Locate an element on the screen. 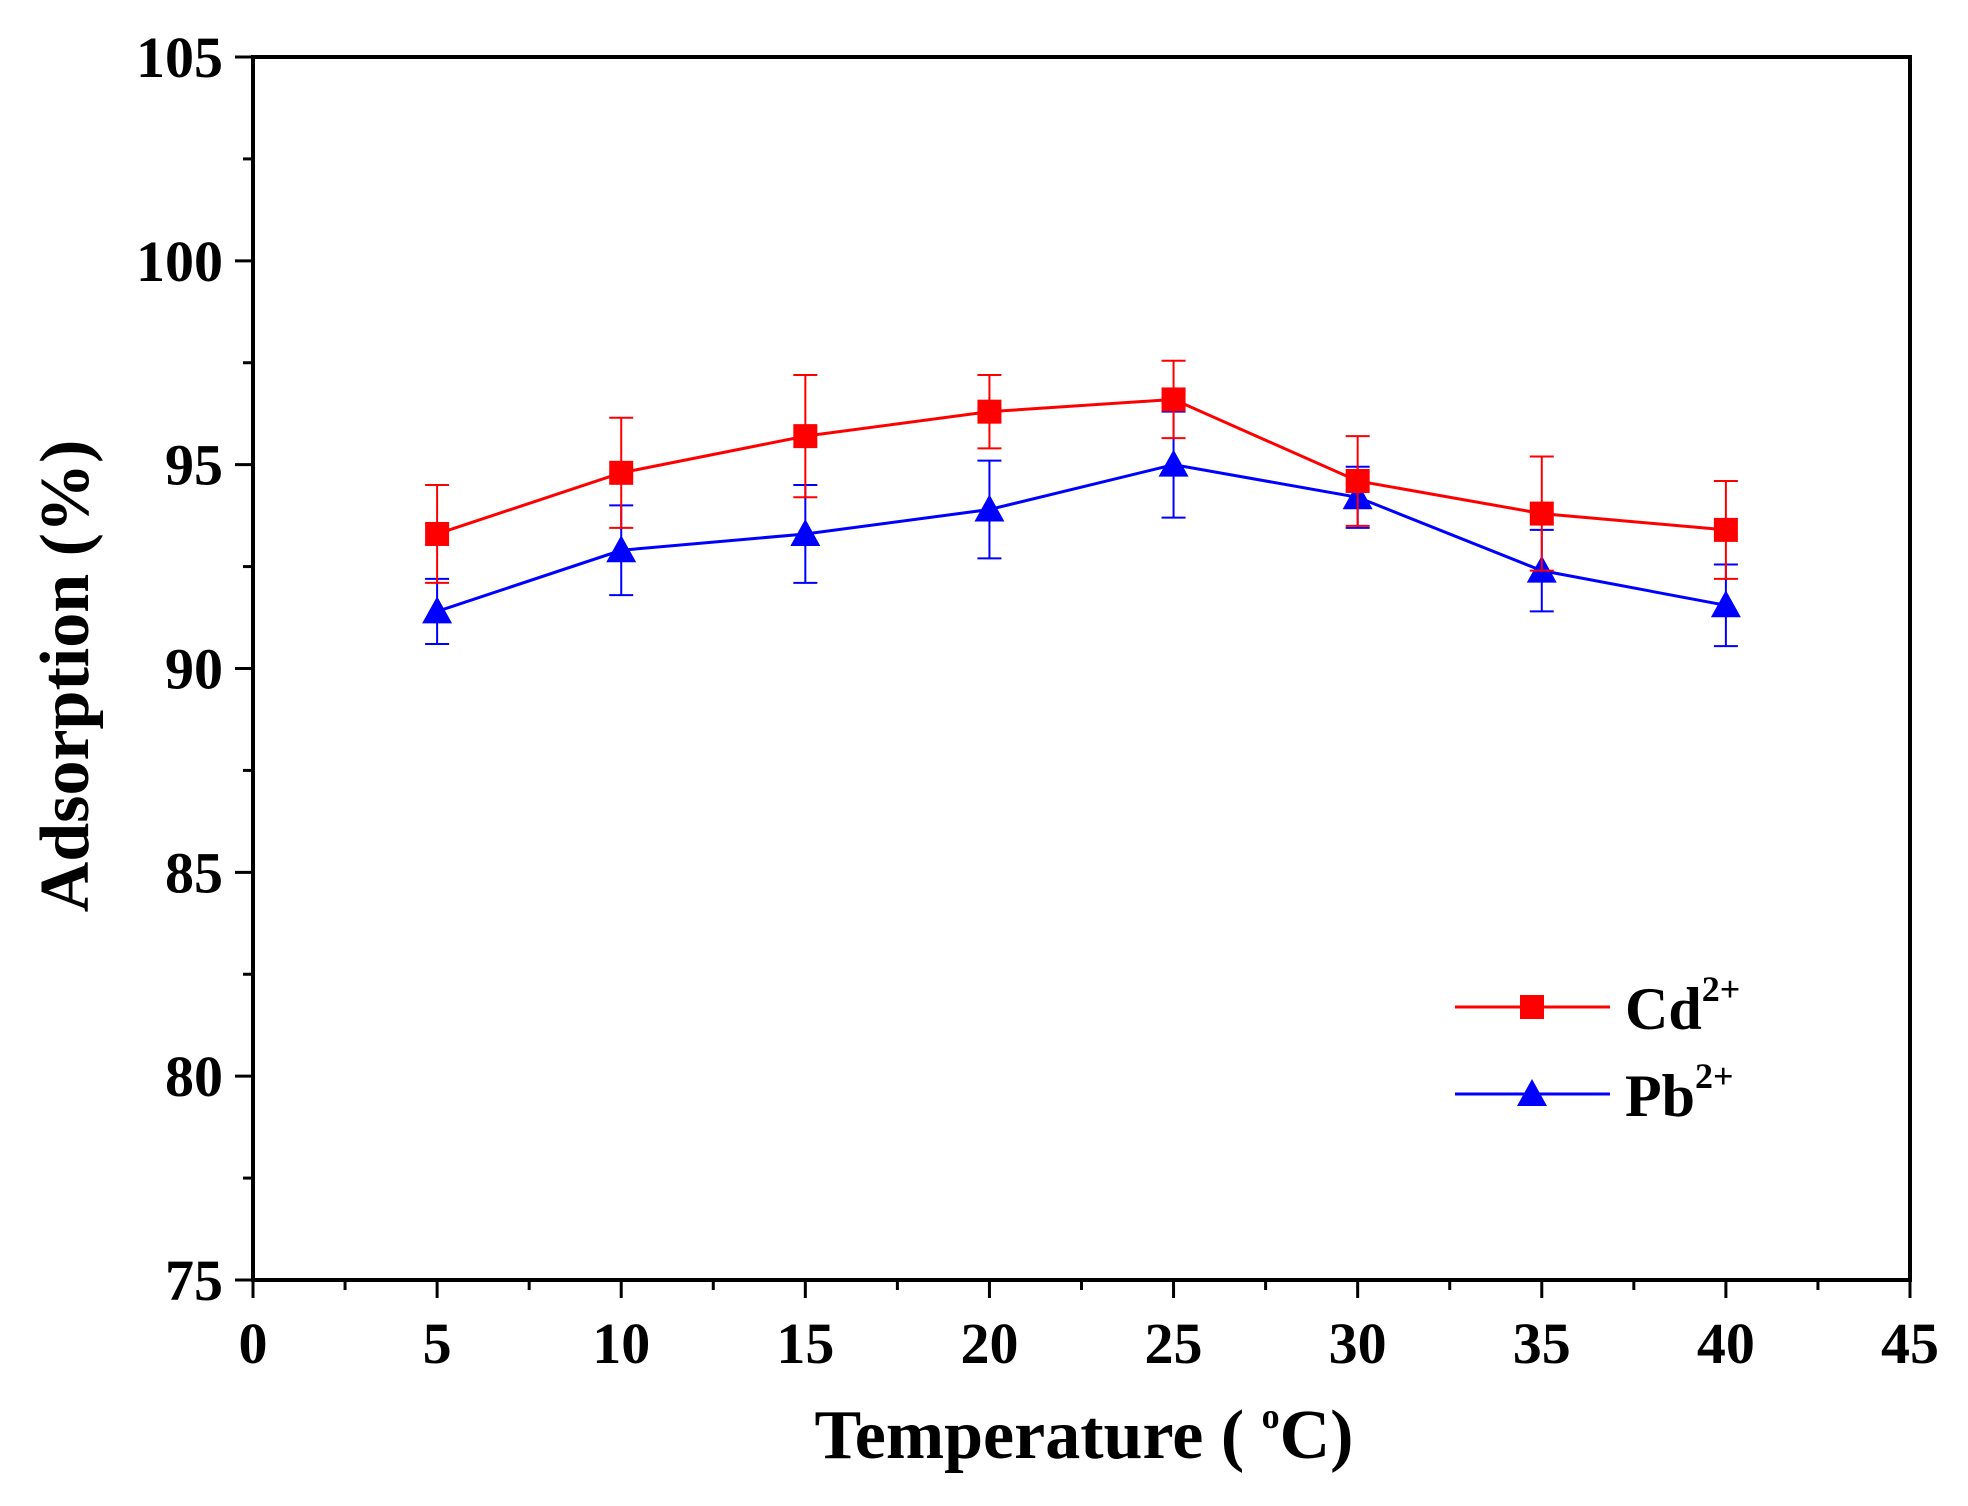  series-layer is located at coordinates (1081, 503).